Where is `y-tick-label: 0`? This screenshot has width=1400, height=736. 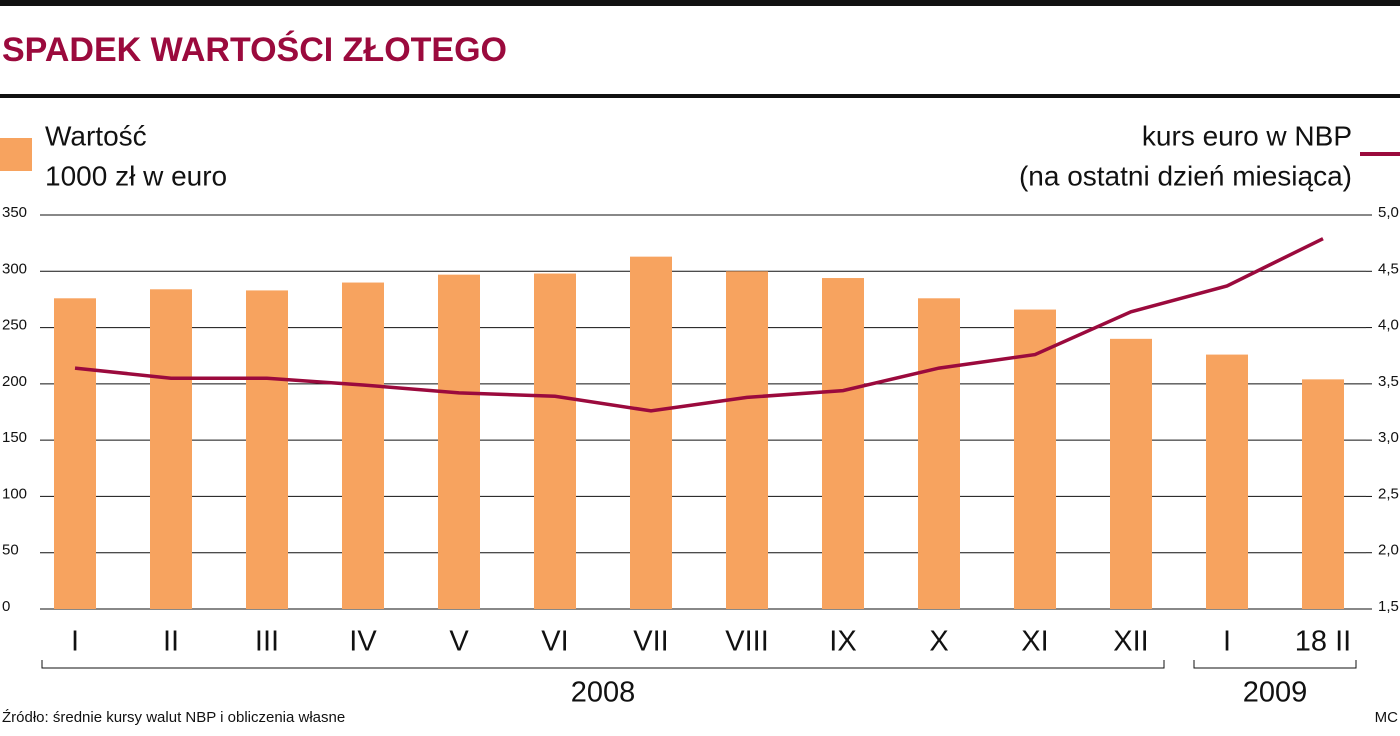
y-tick-label: 0 is located at coordinates (6, 606).